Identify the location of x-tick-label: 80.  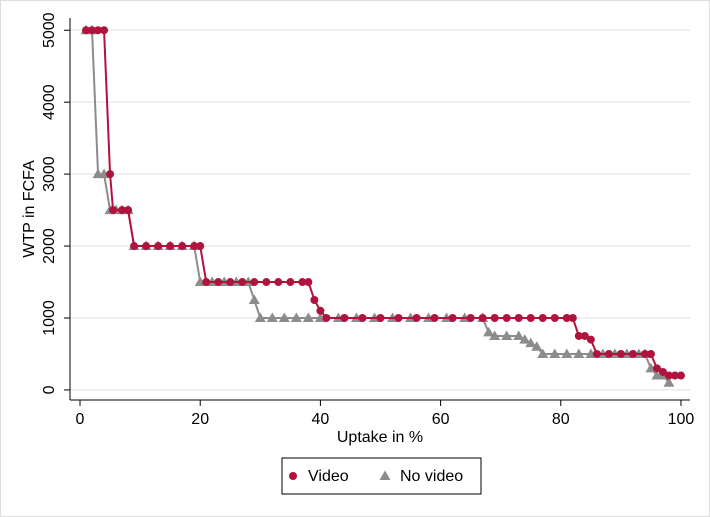
(561, 419).